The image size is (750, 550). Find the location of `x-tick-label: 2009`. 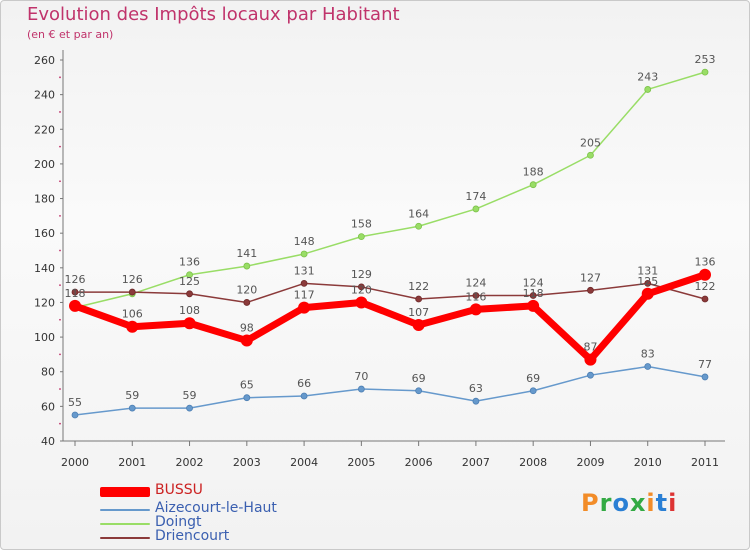

x-tick-label: 2009 is located at coordinates (590, 462).